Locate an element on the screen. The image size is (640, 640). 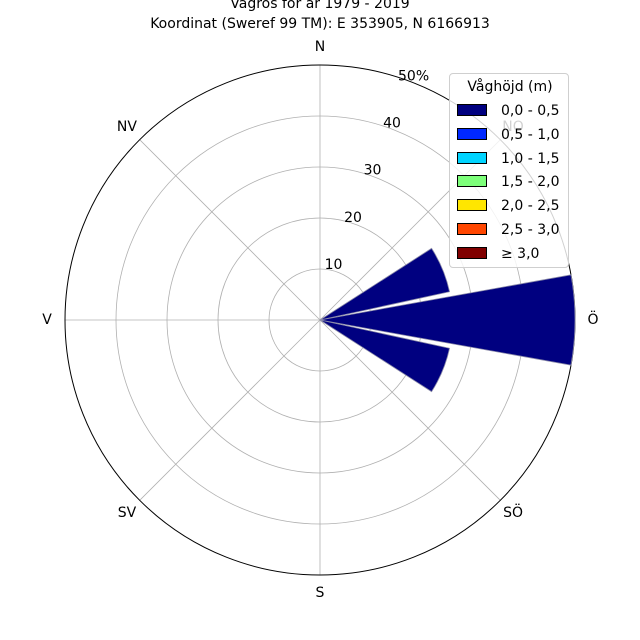
legend-label: 0,5 - 1,0 is located at coordinates (530, 135).